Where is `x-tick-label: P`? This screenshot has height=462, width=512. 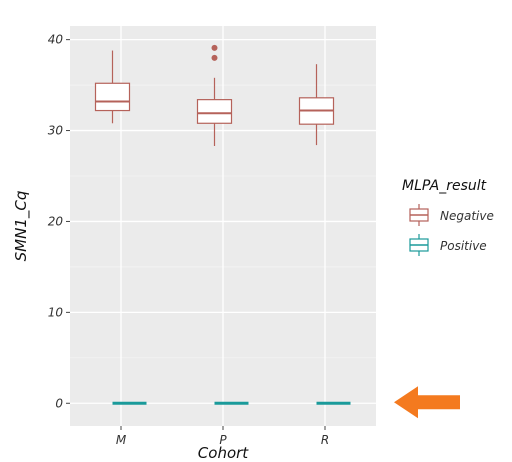 x-tick-label: P is located at coordinates (223, 440).